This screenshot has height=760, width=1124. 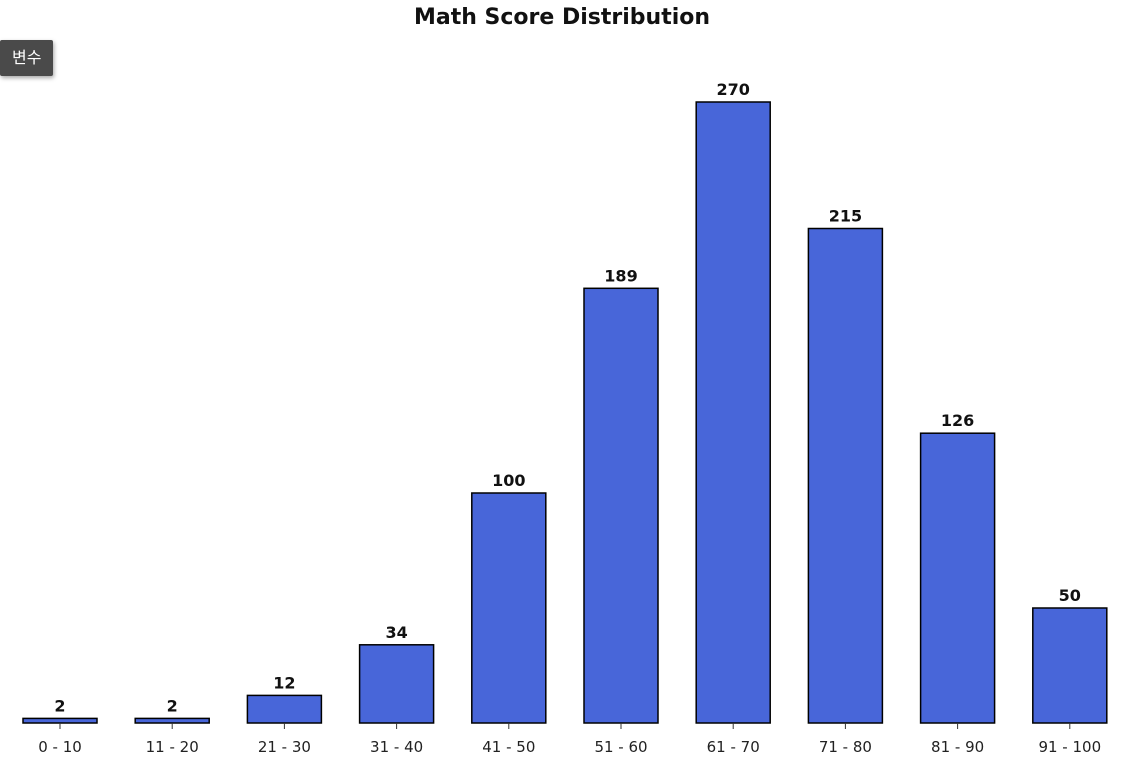 I want to click on chart-title: Math Score Distribution, so click(x=562, y=17).